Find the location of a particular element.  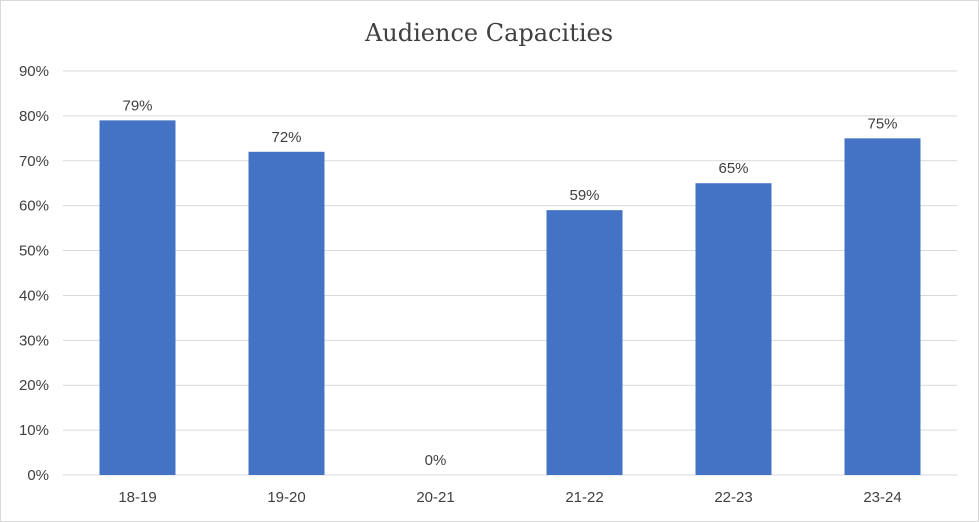

data-label-23-24: 75% is located at coordinates (882, 123).